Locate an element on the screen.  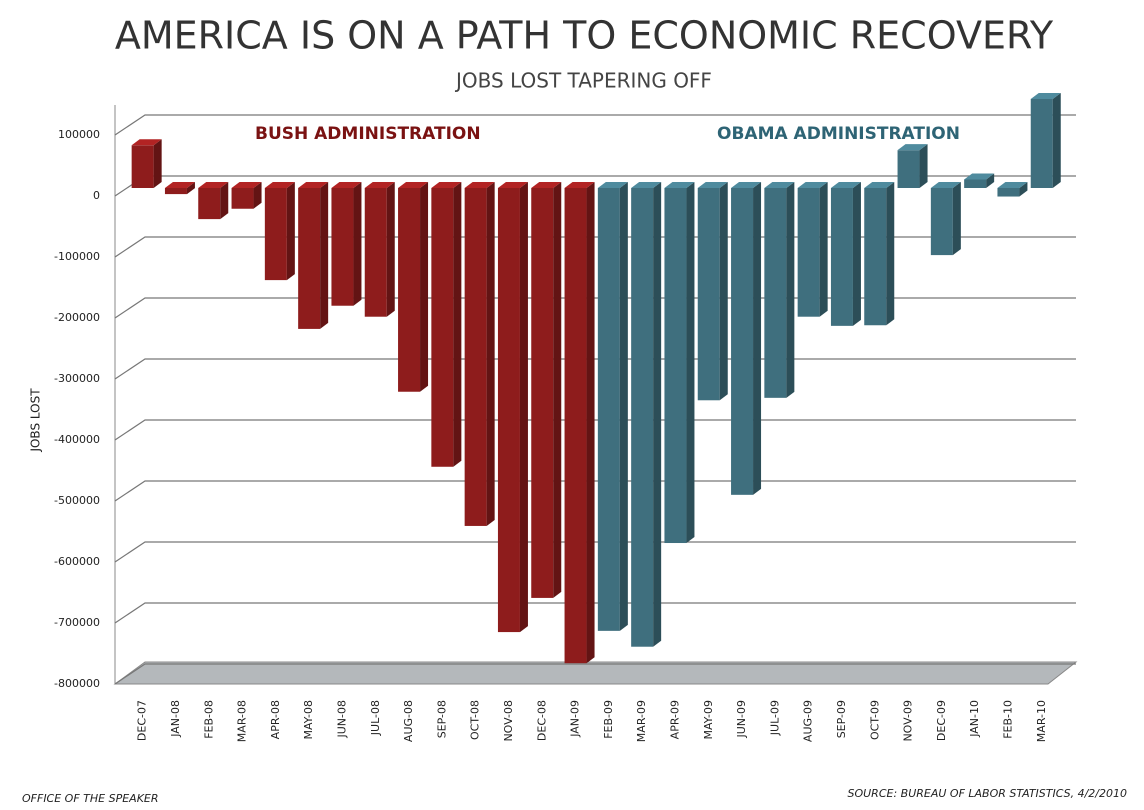
x-tick-label: APR-09 is located at coordinates (674, 719).